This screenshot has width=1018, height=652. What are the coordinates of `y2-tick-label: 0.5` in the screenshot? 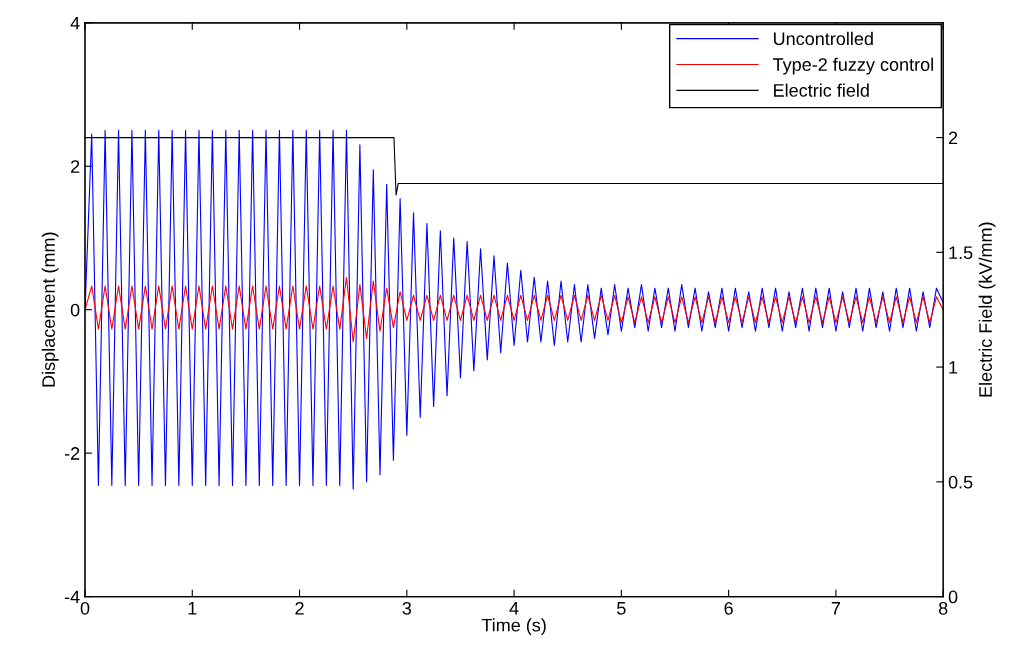 It's located at (960, 482).